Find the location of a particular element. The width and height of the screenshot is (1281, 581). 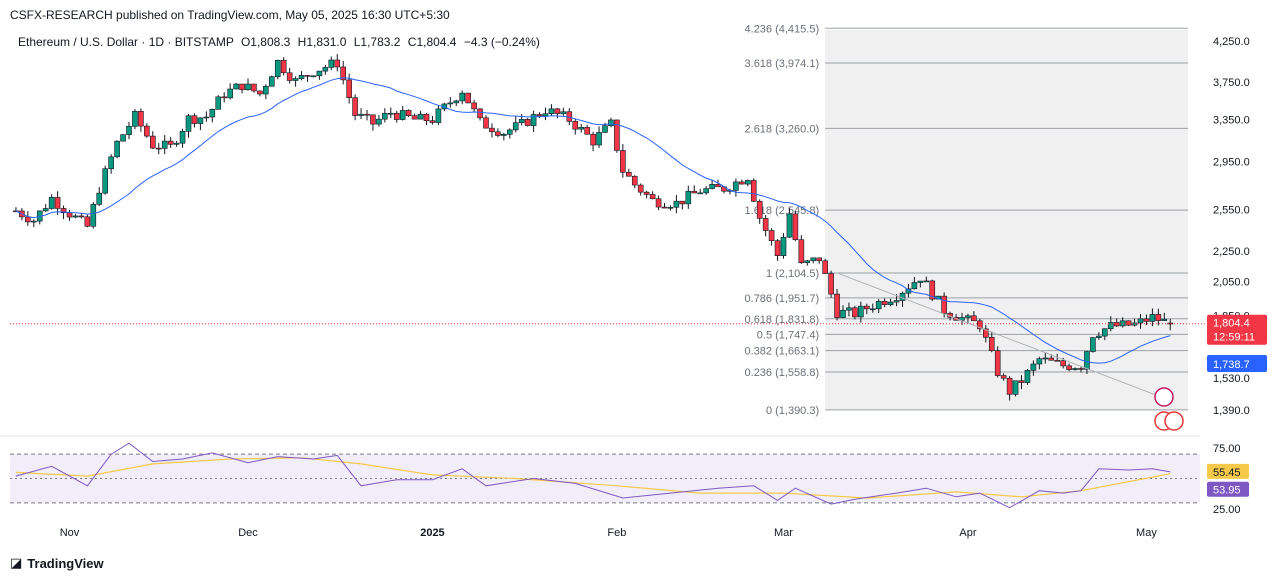

fib-level-label: 2.618 (3,260.0) is located at coordinates (782, 129).